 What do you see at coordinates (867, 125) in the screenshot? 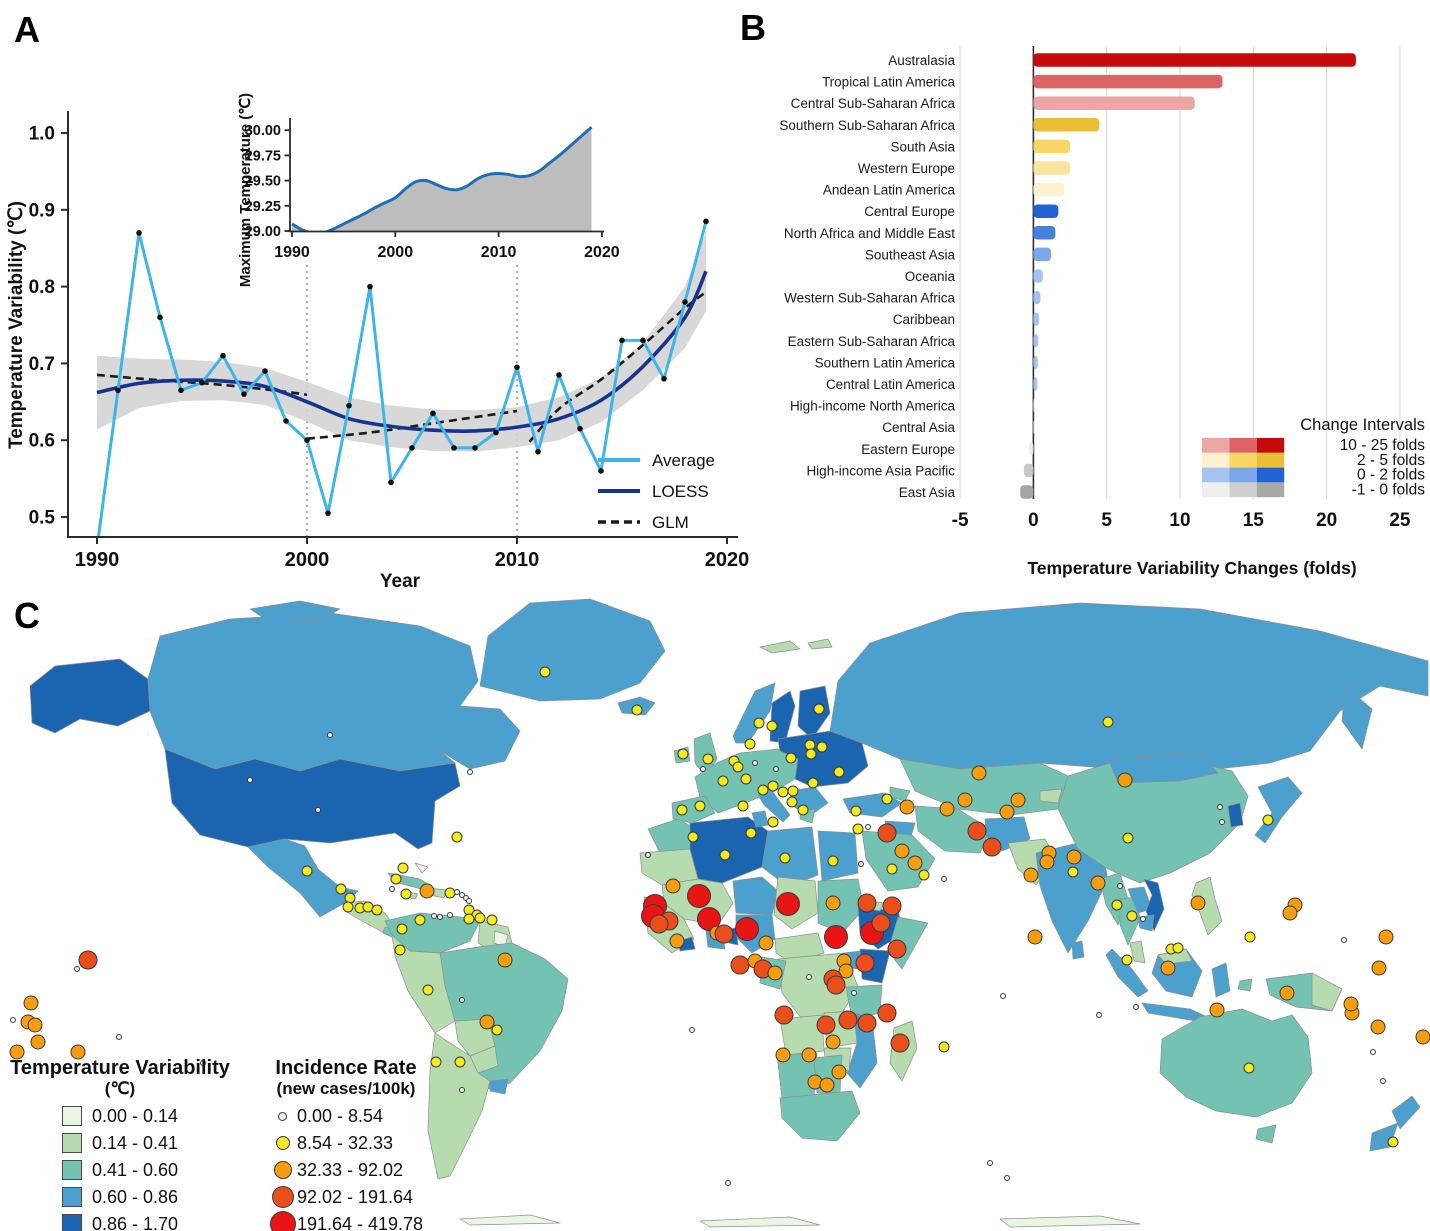
I see `bar-label: Southern Sub-Saharan Africa` at bounding box center [867, 125].